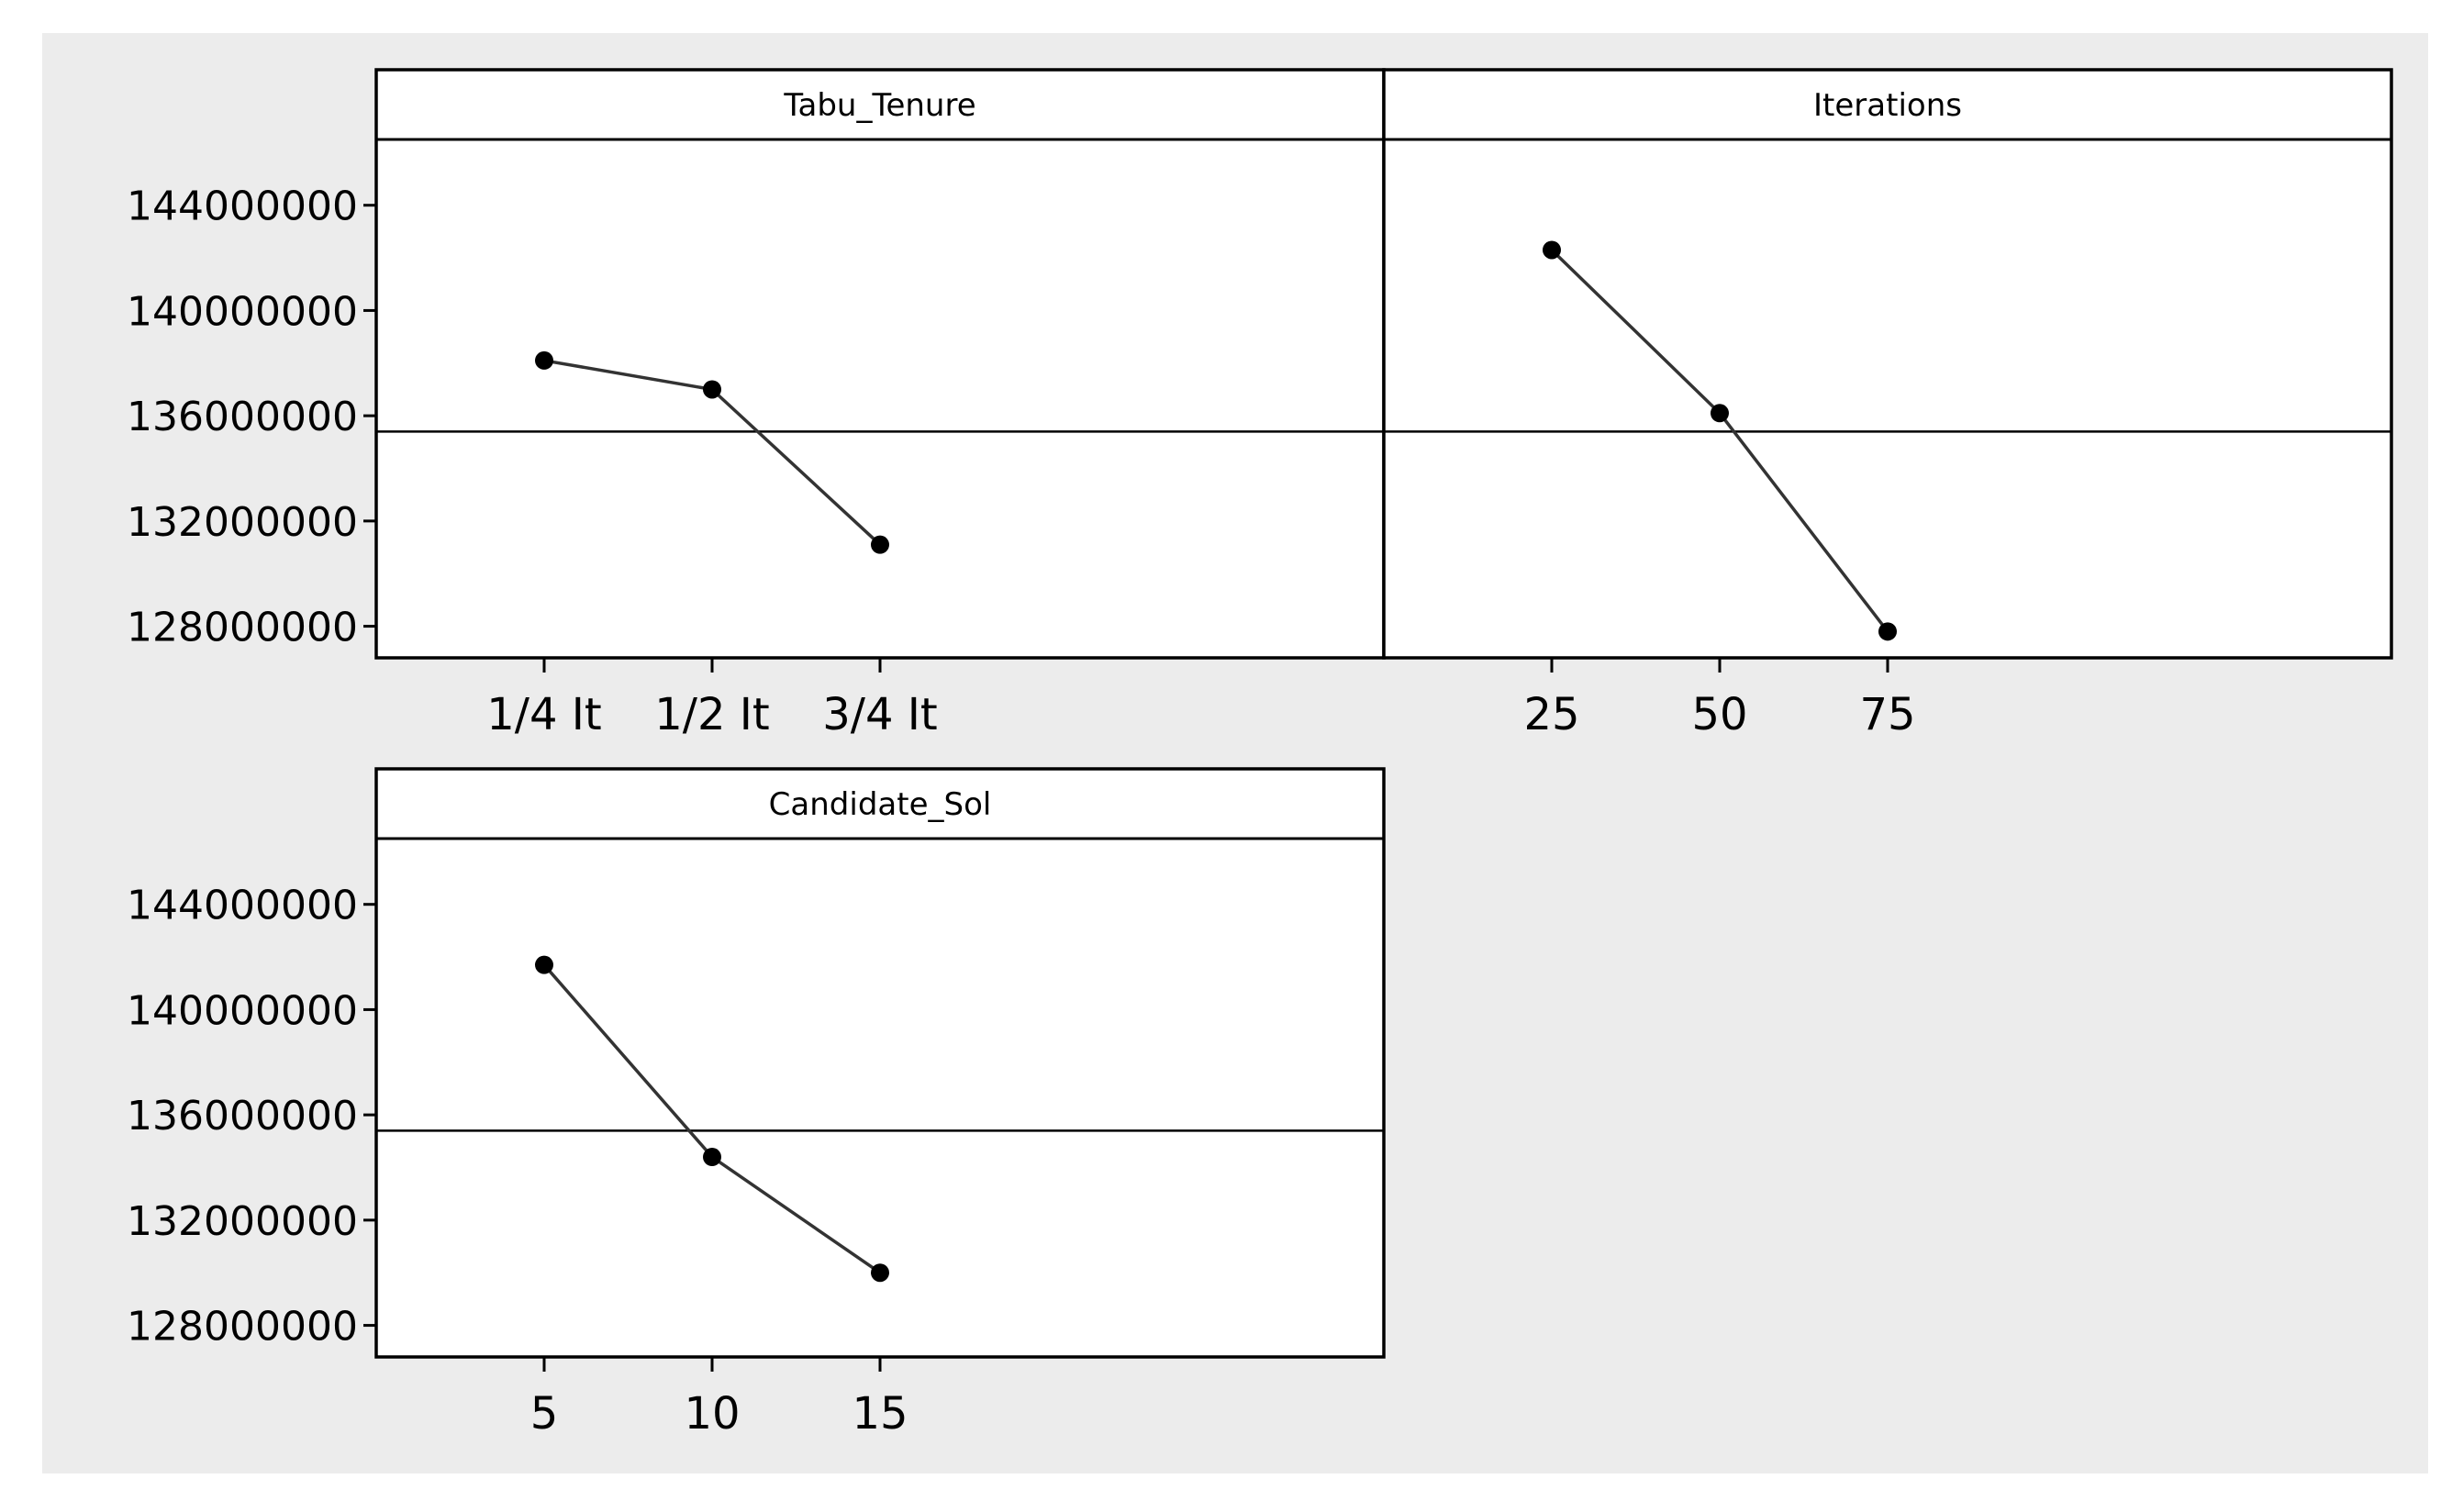 Image resolution: width=2463 pixels, height=1512 pixels. I want to click on x-tick-label: 10, so click(712, 1414).